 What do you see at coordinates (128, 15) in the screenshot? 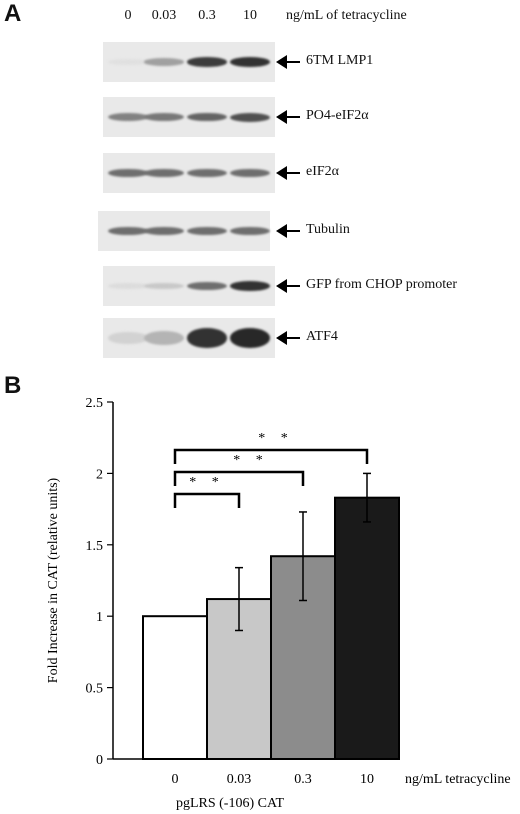
I see `lane-label: 0` at bounding box center [128, 15].